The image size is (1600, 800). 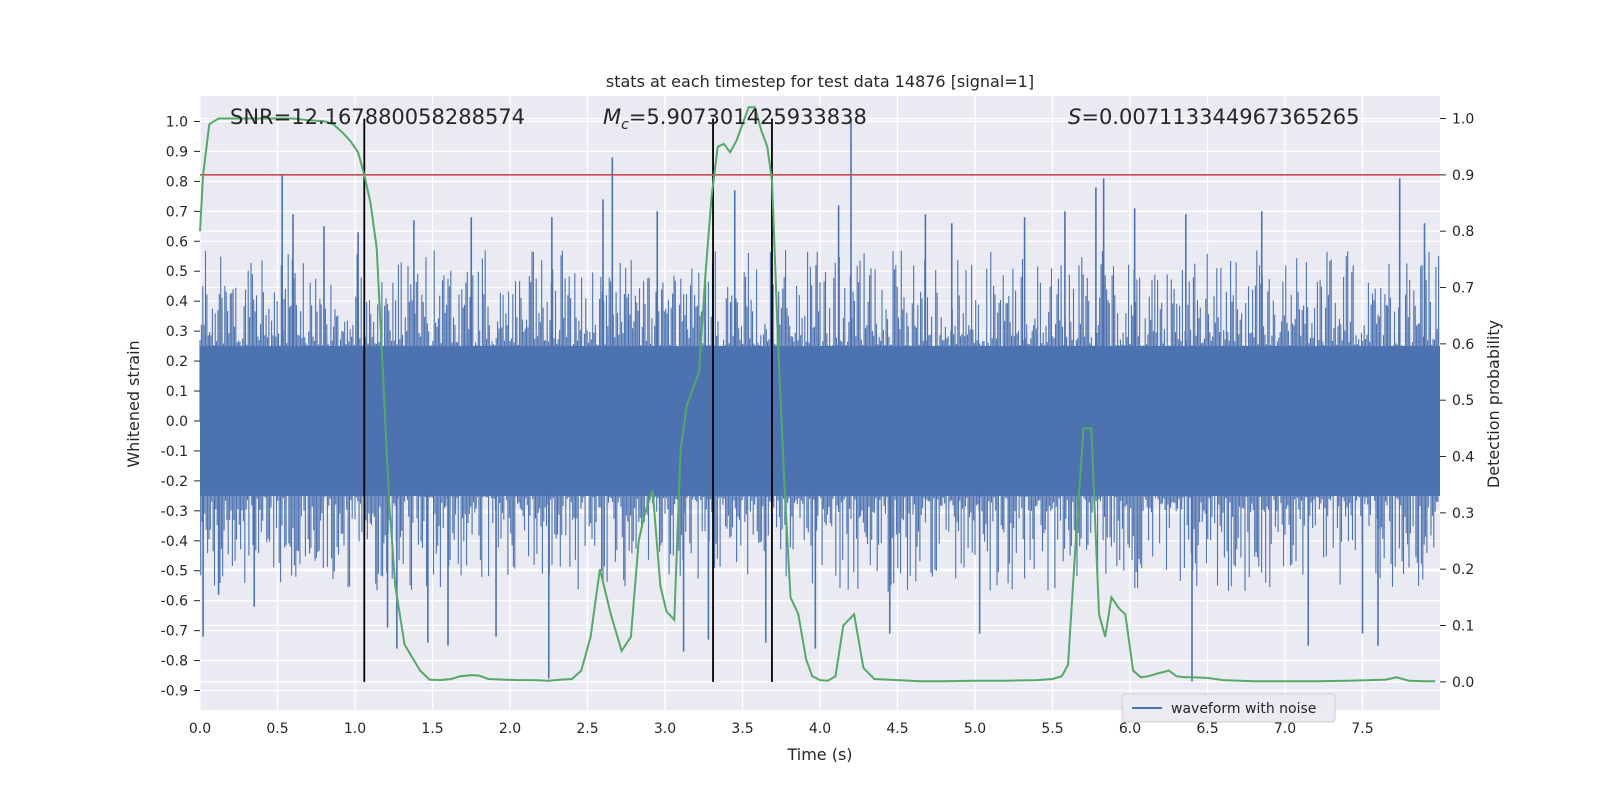 I want to click on y2-tick-label: 0.0, so click(x=1463, y=683).